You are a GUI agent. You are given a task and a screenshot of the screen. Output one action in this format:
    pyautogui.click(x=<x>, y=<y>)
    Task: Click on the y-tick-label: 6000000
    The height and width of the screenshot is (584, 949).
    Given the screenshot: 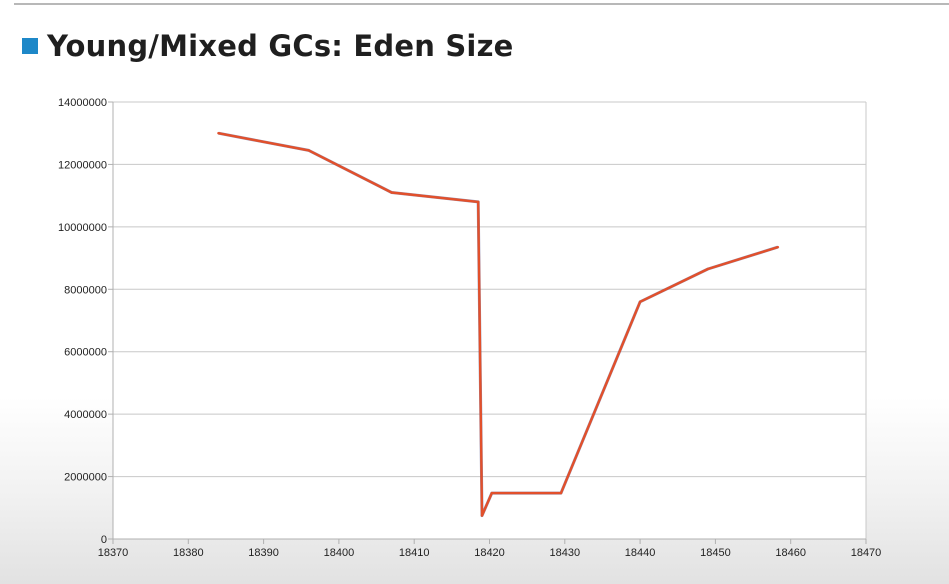 What is the action you would take?
    pyautogui.click(x=85, y=353)
    